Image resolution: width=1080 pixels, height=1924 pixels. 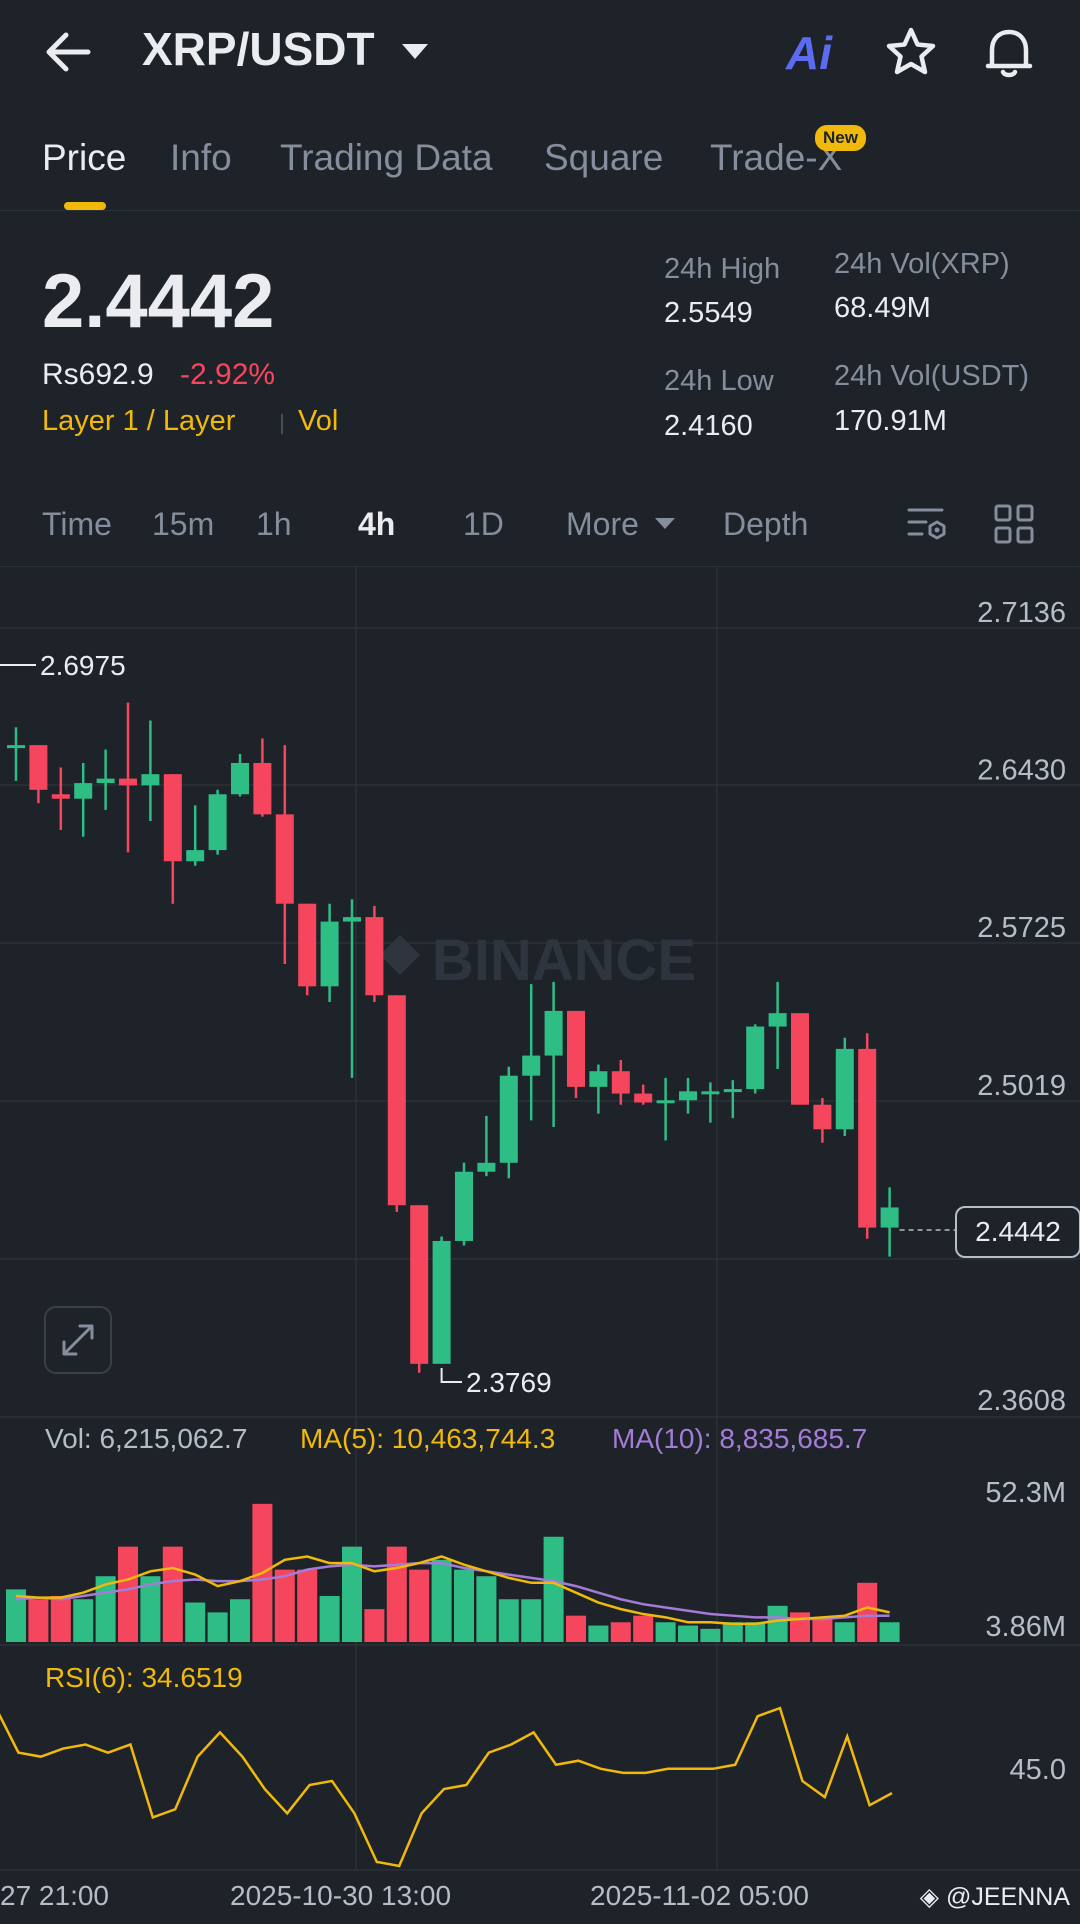 I want to click on interval-depth: Depth, so click(x=766, y=524).